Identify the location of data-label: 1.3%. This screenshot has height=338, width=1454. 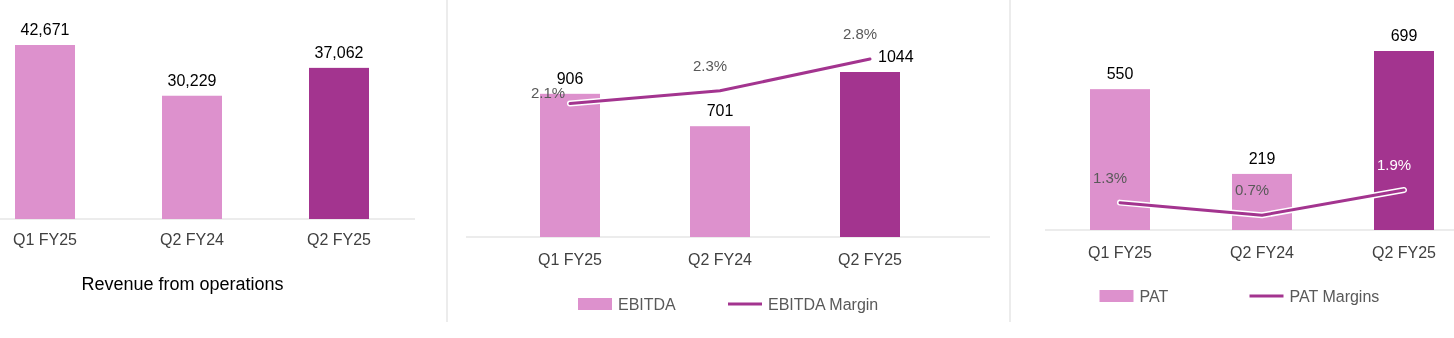
(1110, 177).